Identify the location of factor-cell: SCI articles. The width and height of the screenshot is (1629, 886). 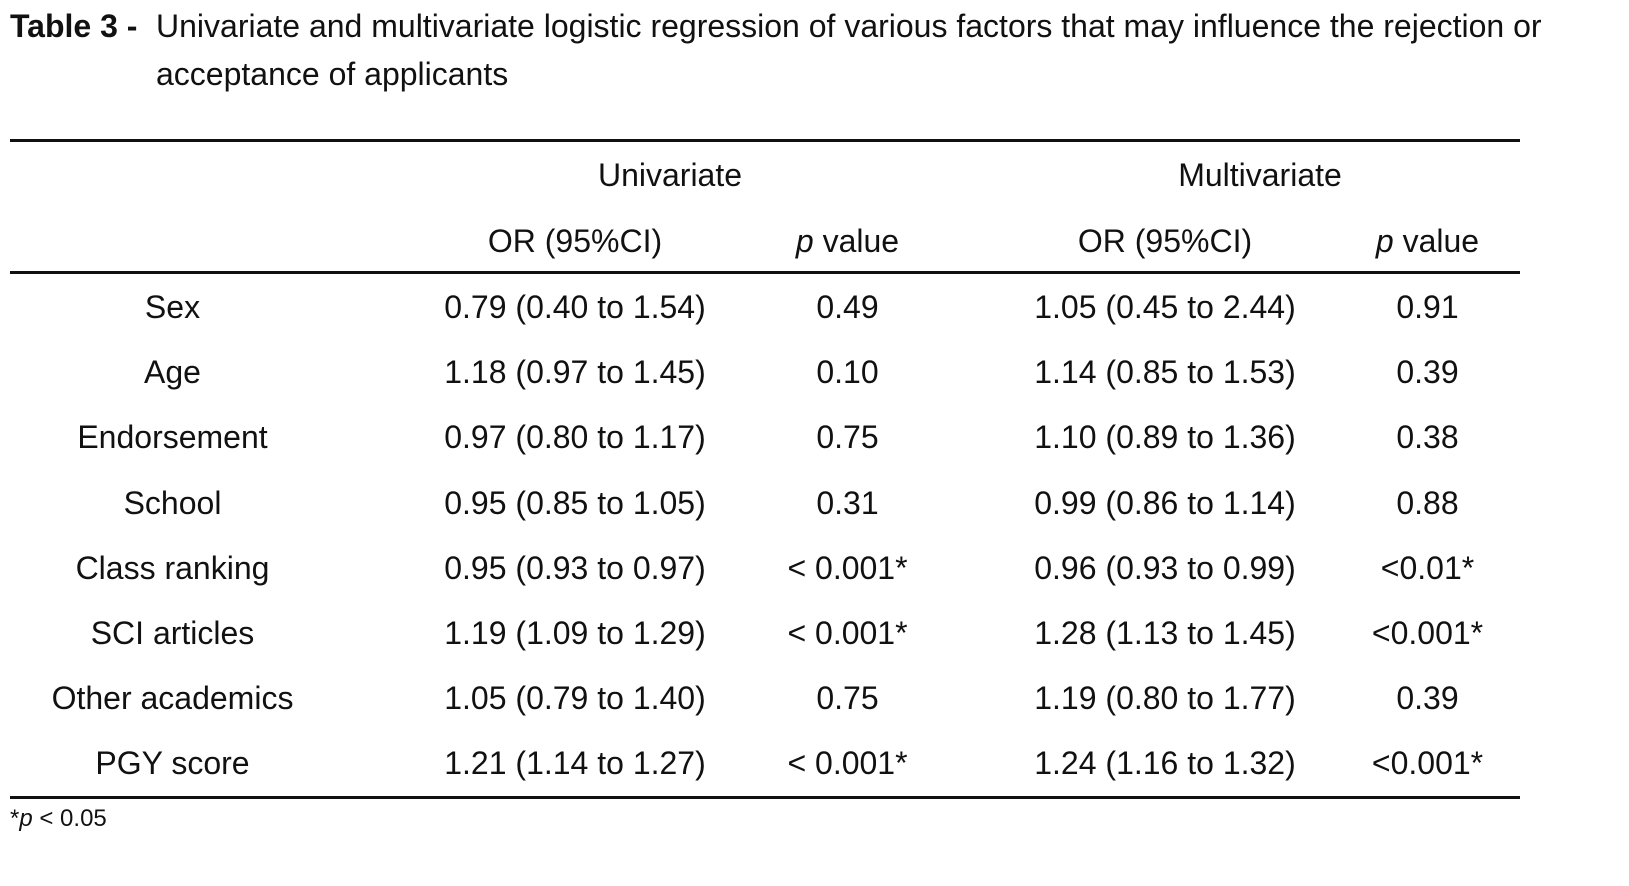
(172, 633).